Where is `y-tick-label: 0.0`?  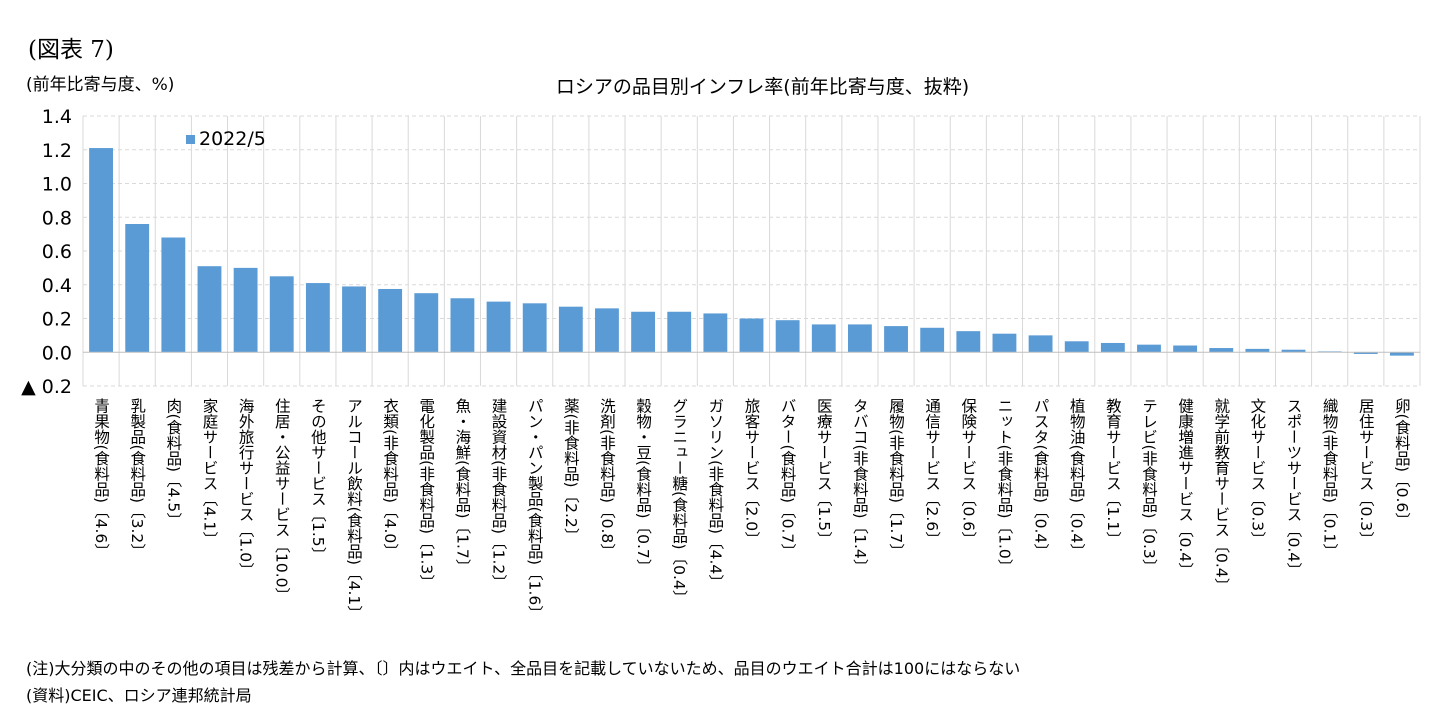
y-tick-label: 0.0 is located at coordinates (57, 353).